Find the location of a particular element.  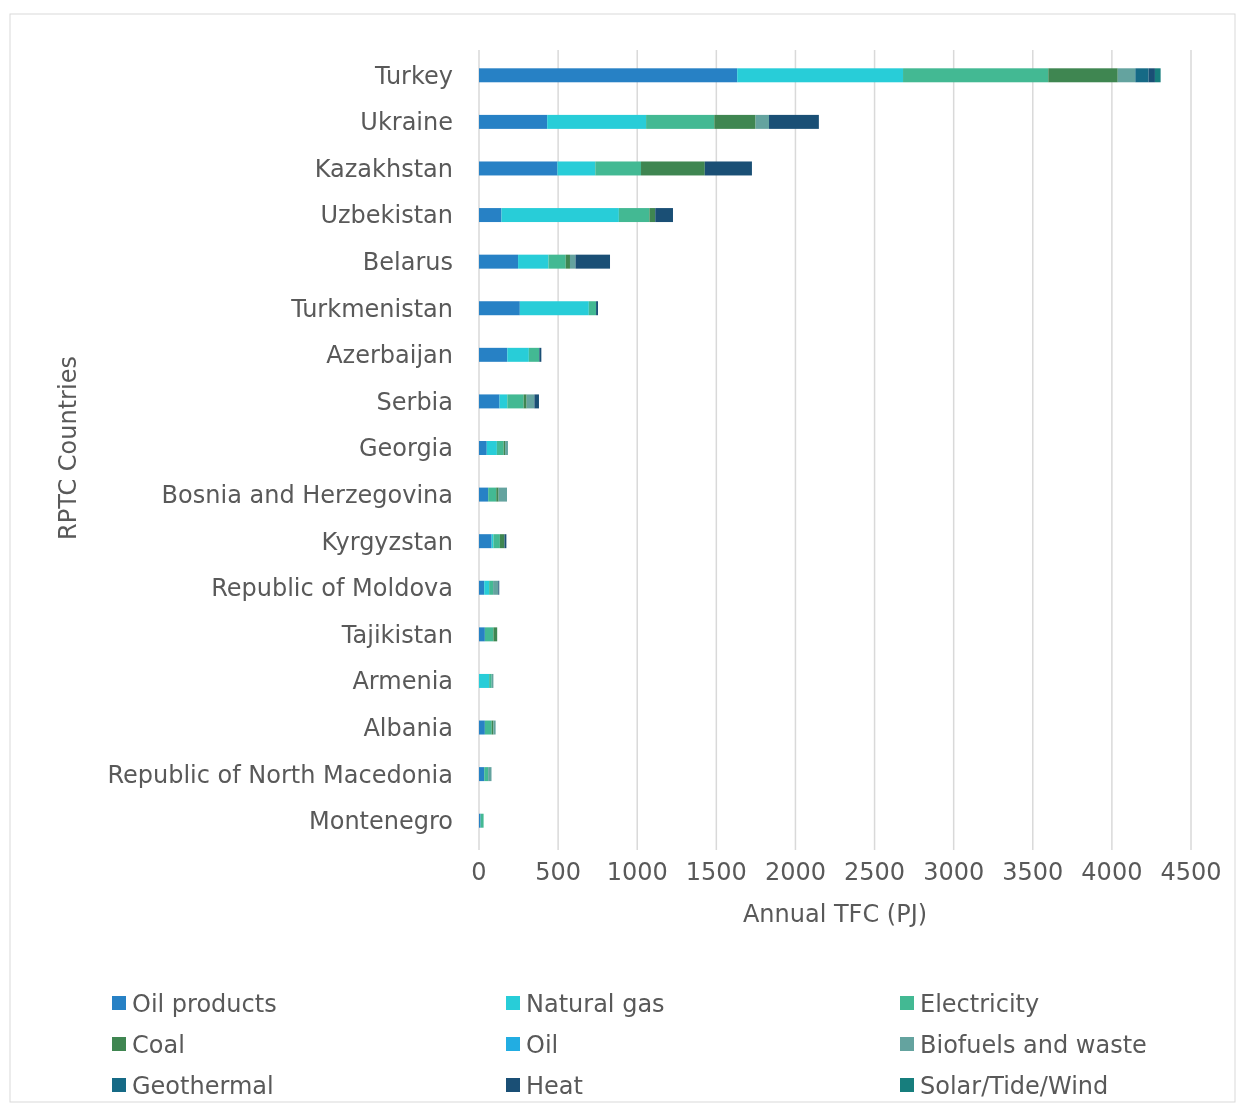

legend-label: Coal is located at coordinates (158, 1045).